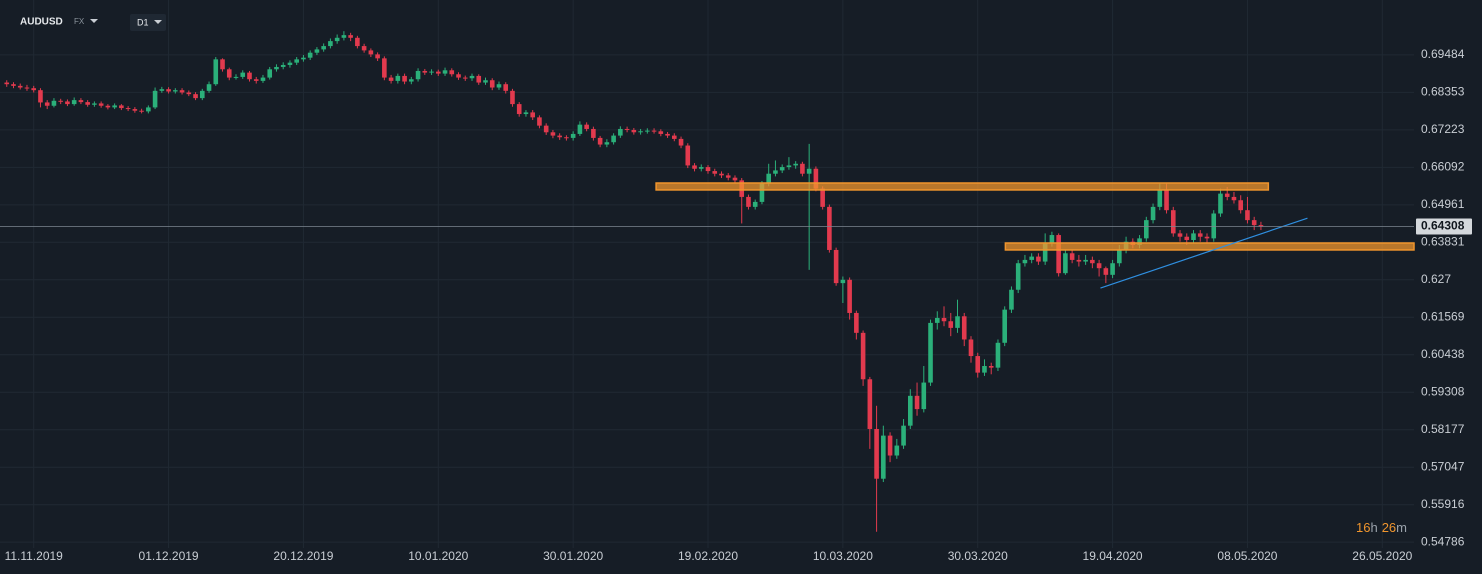 The image size is (1482, 574). Describe the element at coordinates (1443, 504) in the screenshot. I see `y-tick-label: 0.55916` at that location.